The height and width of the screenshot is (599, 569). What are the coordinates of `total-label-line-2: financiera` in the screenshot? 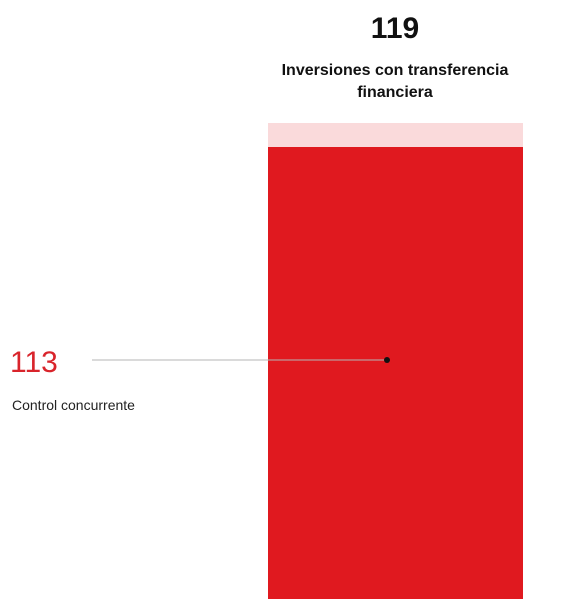 It's located at (395, 92).